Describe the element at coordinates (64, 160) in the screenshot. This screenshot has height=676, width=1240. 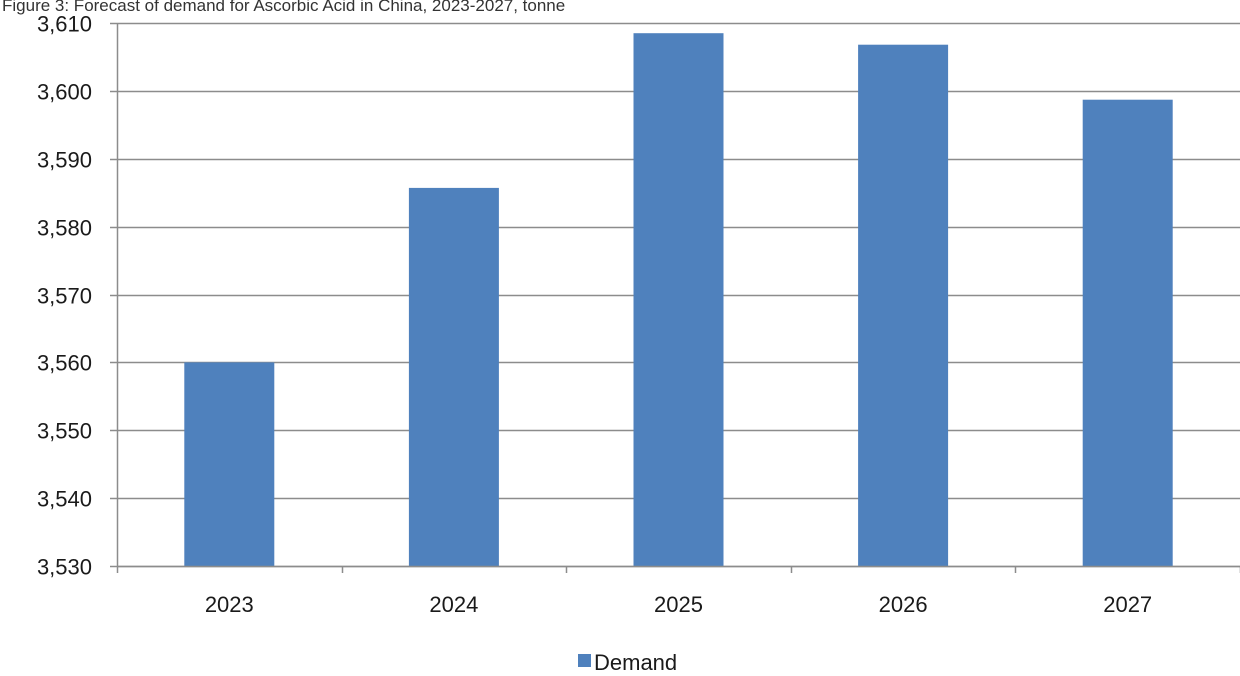
I see `y-tick-label: 3,590` at that location.